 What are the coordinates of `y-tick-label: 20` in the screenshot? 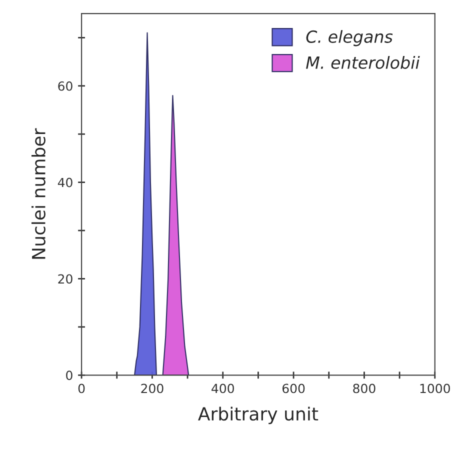 It's located at (65, 279).